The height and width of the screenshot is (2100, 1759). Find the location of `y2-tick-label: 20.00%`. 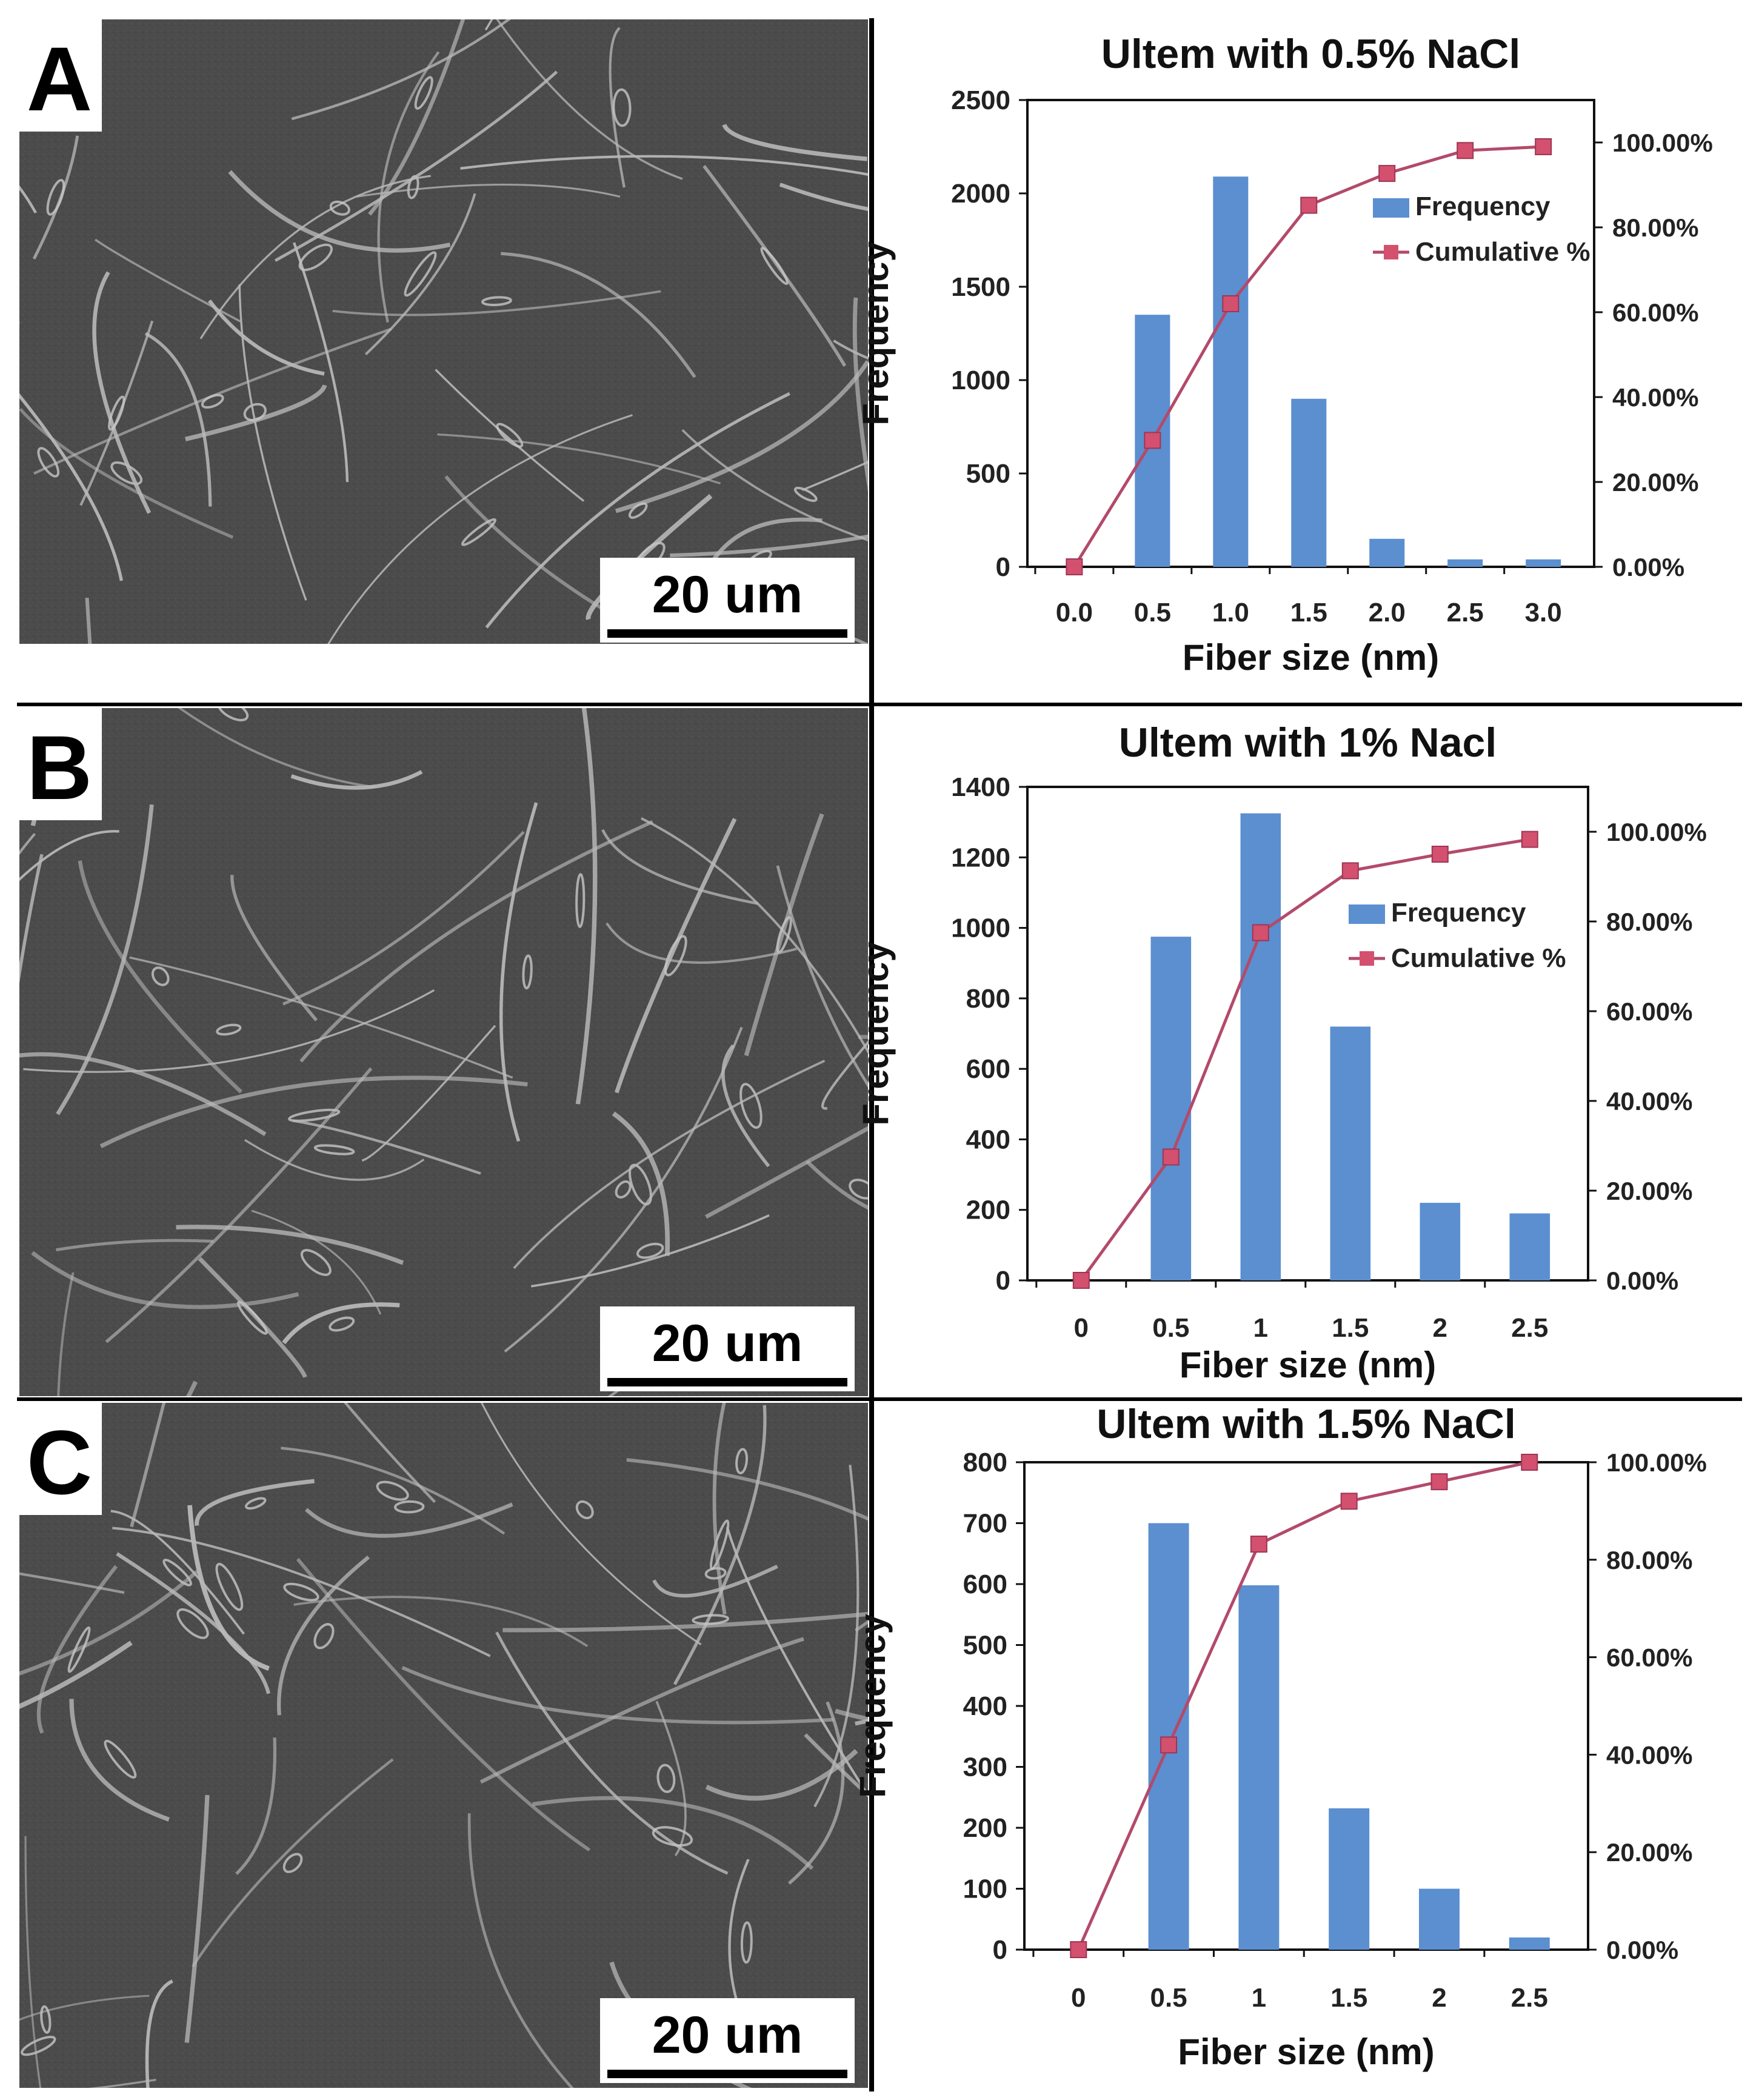

y2-tick-label: 20.00% is located at coordinates (1649, 1191).